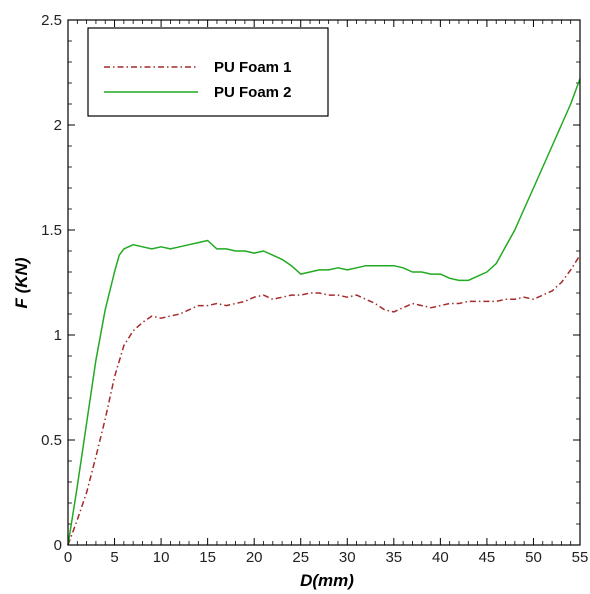 This screenshot has height=594, width=590. Describe the element at coordinates (58, 545) in the screenshot. I see `y-tick-label: 0` at that location.